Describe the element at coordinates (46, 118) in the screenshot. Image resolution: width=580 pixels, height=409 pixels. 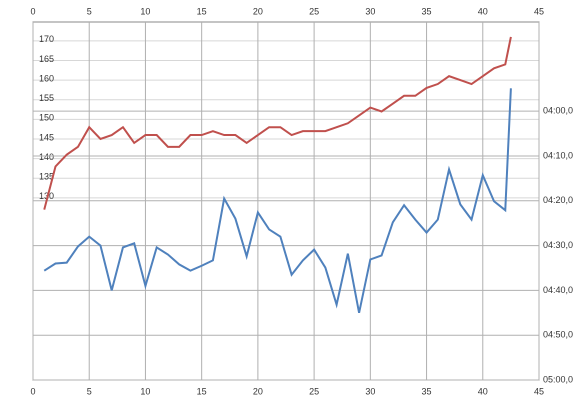
I see `y-tick-label: 150` at that location.